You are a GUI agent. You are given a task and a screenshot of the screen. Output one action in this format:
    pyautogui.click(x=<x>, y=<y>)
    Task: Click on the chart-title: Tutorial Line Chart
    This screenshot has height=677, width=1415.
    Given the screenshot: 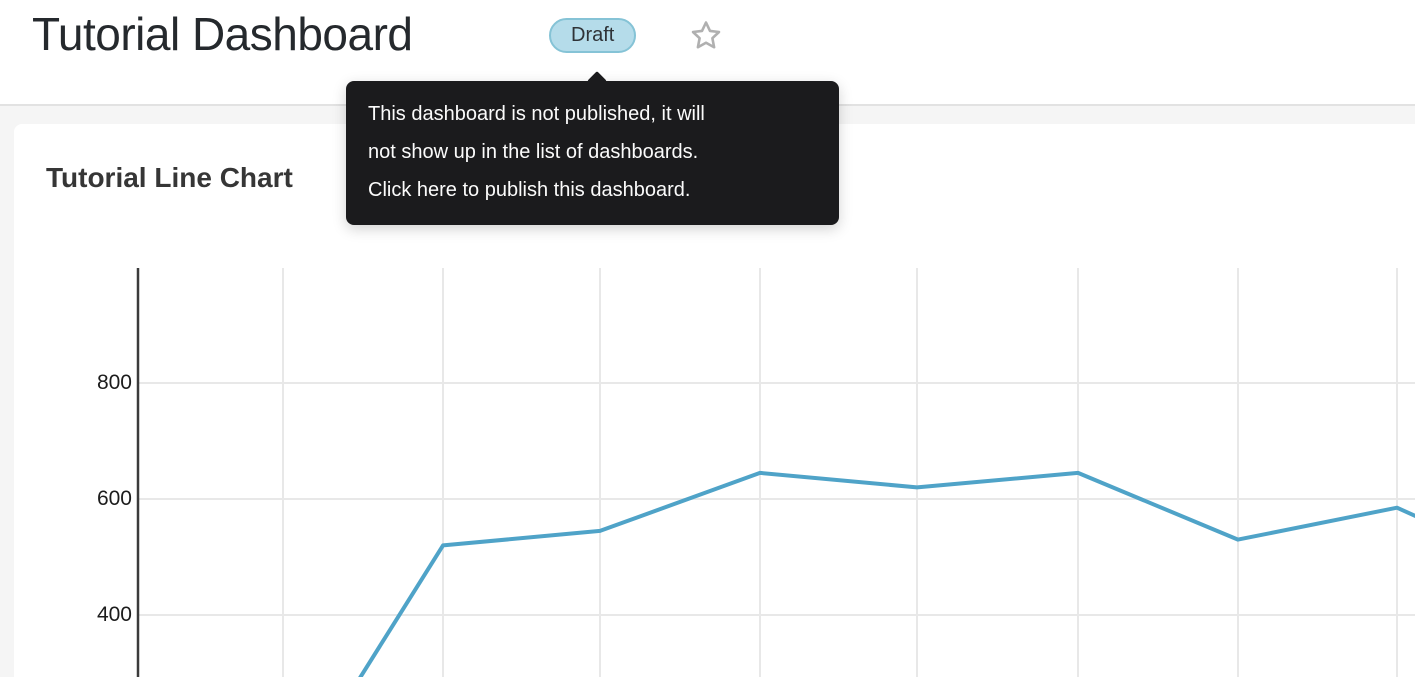 What is the action you would take?
    pyautogui.click(x=169, y=177)
    